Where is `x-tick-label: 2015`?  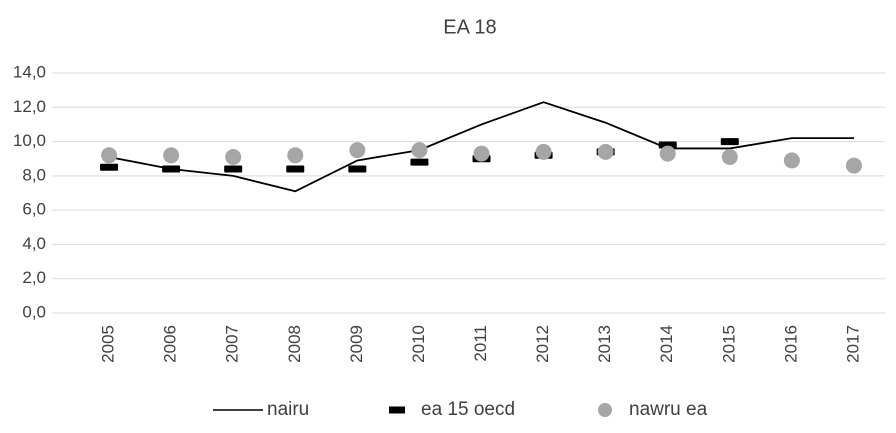 x-tick-label: 2015 is located at coordinates (728, 344).